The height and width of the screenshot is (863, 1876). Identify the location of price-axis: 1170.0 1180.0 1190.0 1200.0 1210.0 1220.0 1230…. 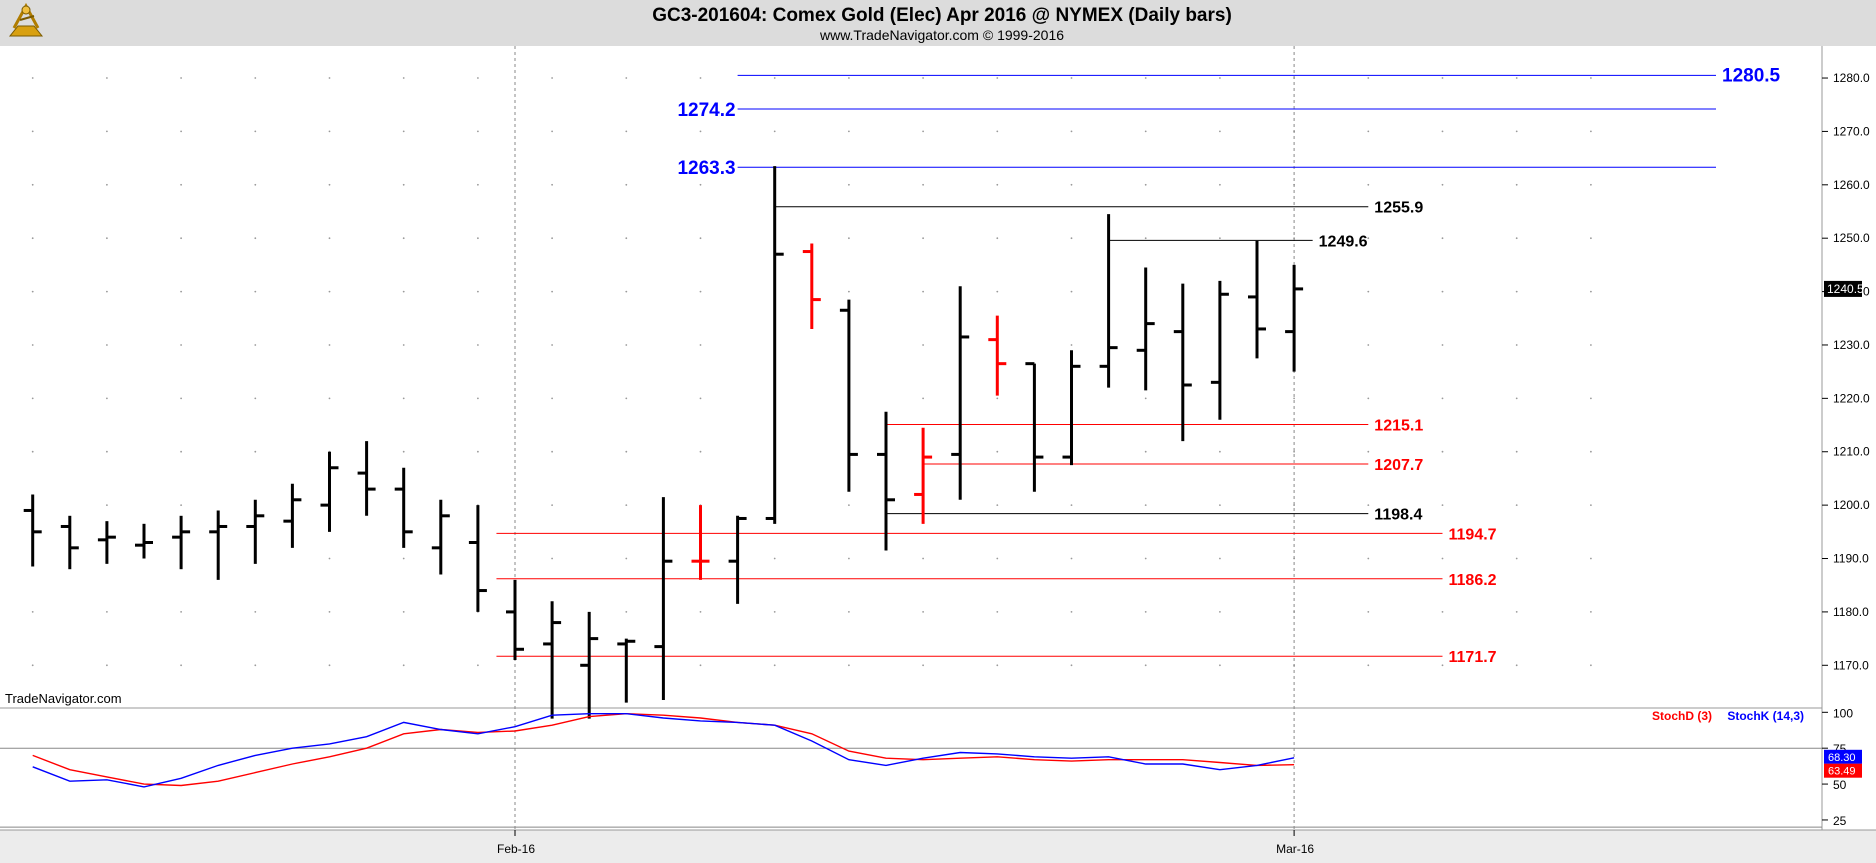
(1846, 371).